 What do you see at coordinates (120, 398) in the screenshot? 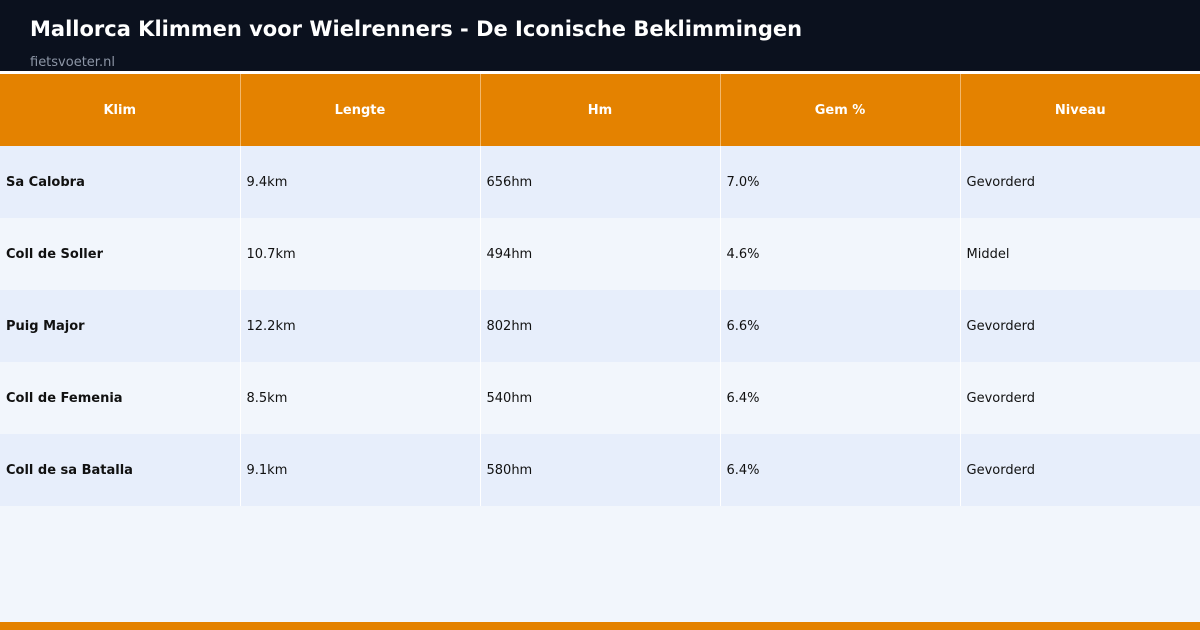
I see `cell-klim: Coll de Femenia` at bounding box center [120, 398].